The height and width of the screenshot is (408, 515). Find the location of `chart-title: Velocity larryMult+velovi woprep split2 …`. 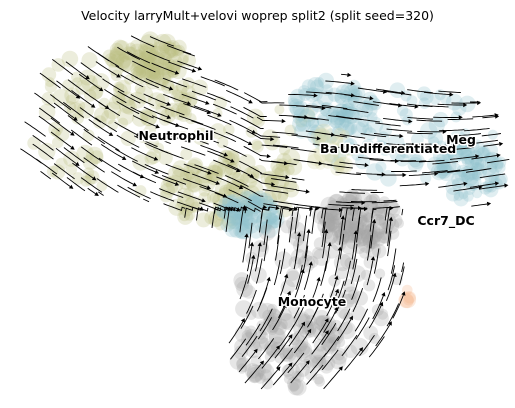

chart-title: Velocity larryMult+velovi woprep split2 … is located at coordinates (257, 15).